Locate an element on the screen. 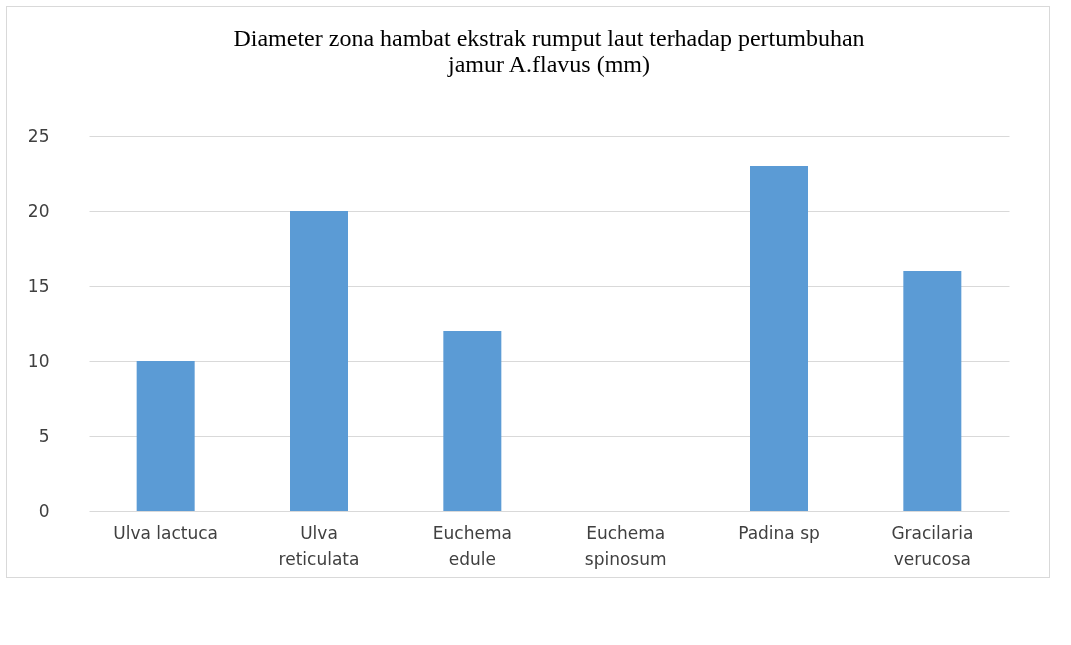  x-tick-label: Padina sp is located at coordinates (779, 532).